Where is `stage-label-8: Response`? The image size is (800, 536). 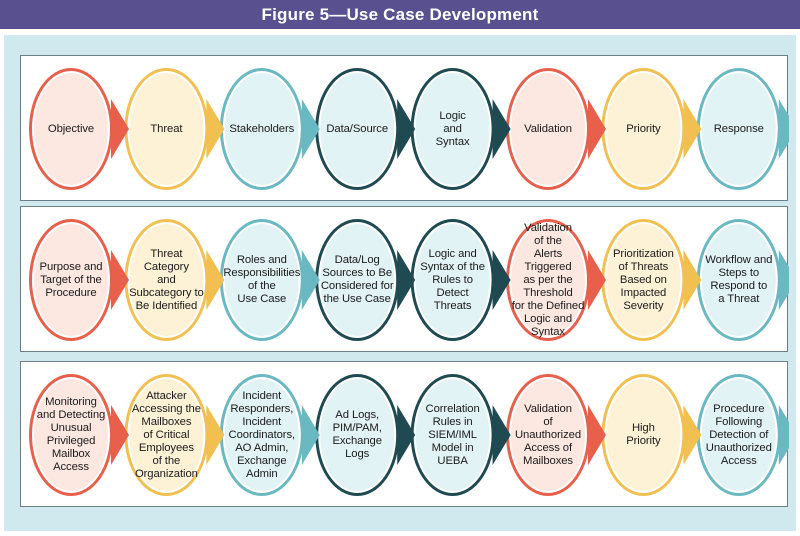
stage-label-8: Response is located at coordinates (738, 128).